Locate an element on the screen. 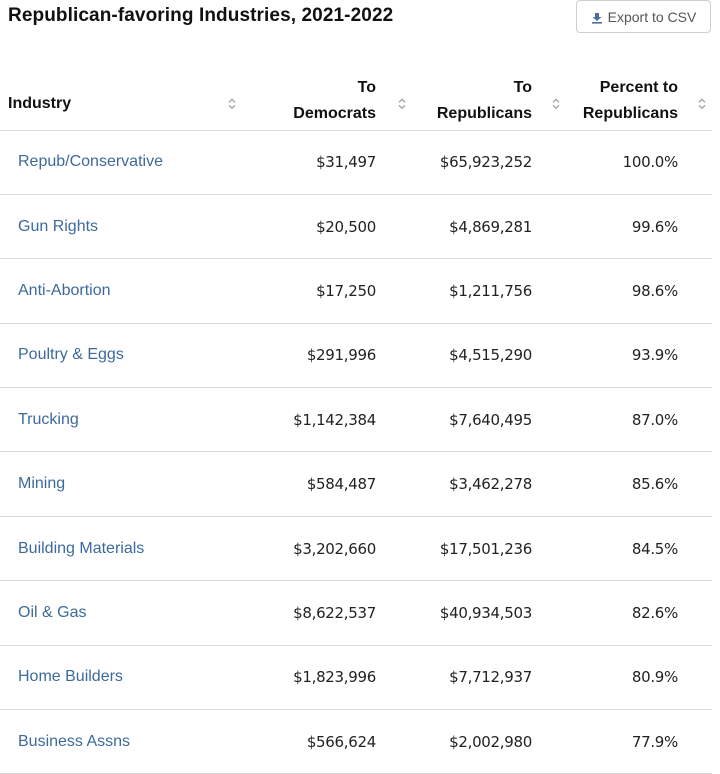 The image size is (720, 774). to-democrats-value: $584,487 is located at coordinates (320, 484).